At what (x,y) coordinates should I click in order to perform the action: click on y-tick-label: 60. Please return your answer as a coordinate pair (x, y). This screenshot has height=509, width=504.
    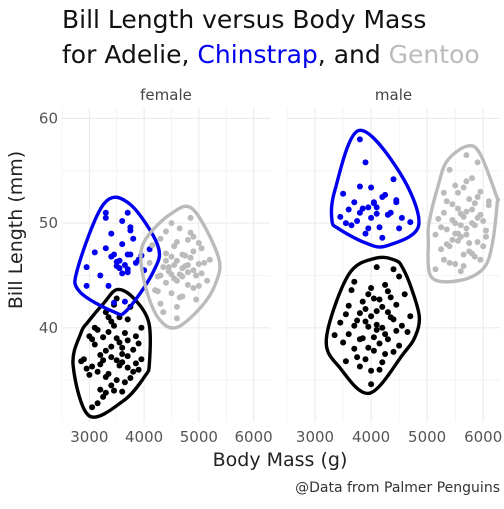
    Looking at the image, I should click on (48, 118).